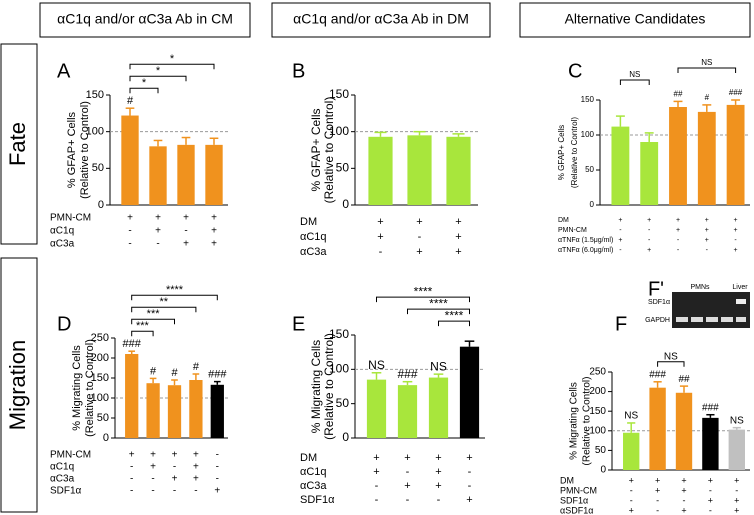 The height and width of the screenshot is (515, 754). What do you see at coordinates (697, 303) in the screenshot?
I see `gel-inset: F' PMNs Liver SDF1α GAPDH` at bounding box center [697, 303].